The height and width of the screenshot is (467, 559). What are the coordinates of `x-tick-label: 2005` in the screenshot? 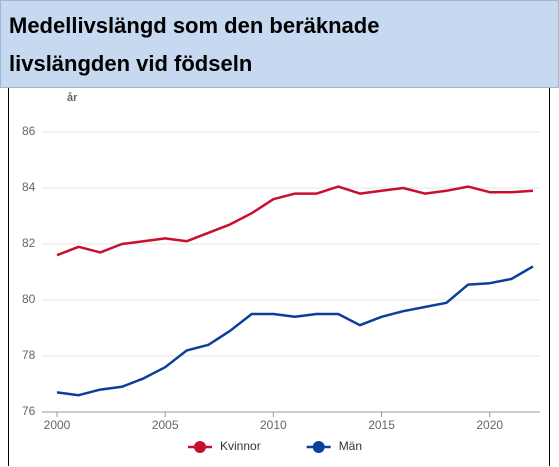 It's located at (165, 425).